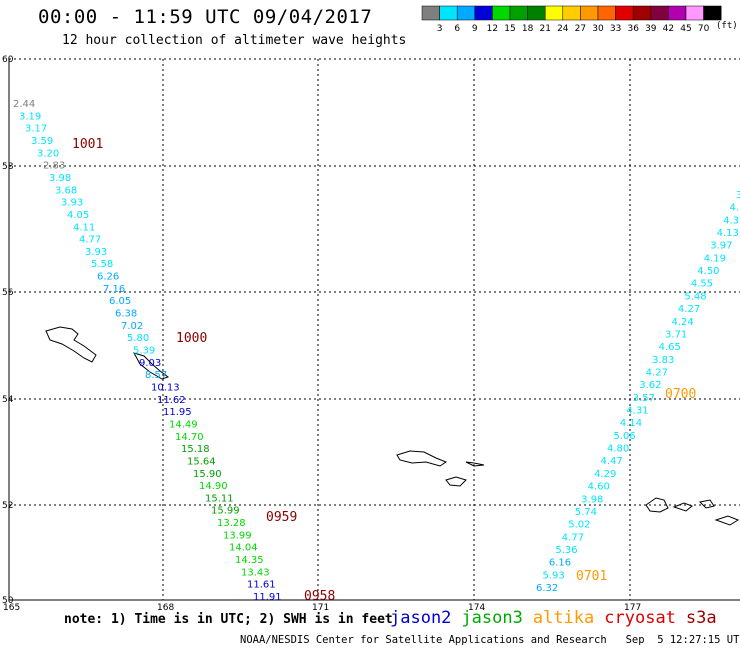 This screenshot has width=740, height=650. What do you see at coordinates (579, 525) in the screenshot?
I see `wave-height-value: 5.02` at bounding box center [579, 525].